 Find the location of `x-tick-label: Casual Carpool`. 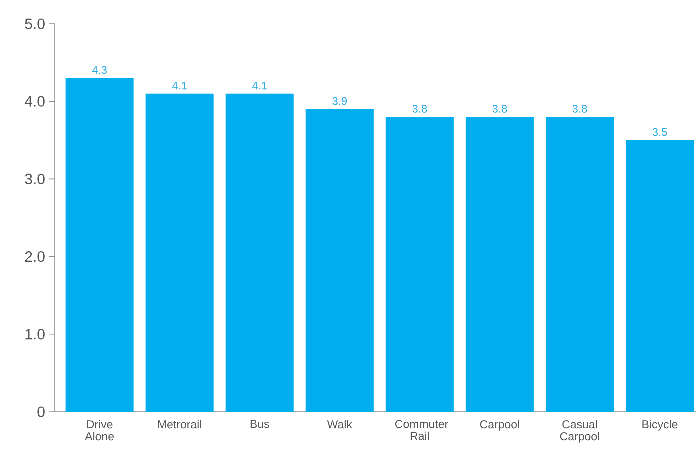

x-tick-label: Casual Carpool is located at coordinates (580, 431).